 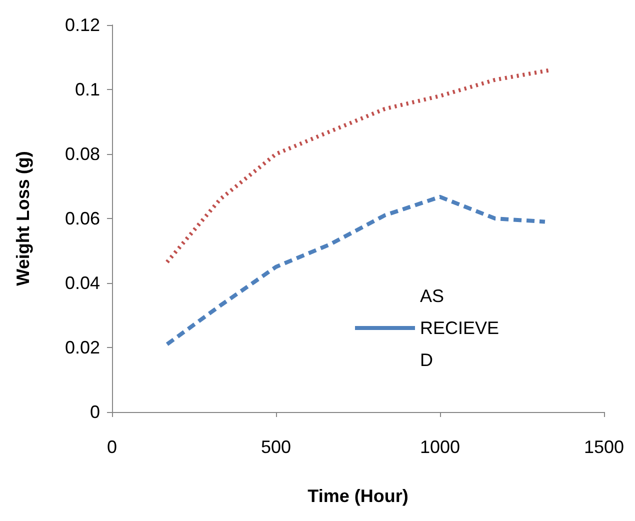 I want to click on y-tick-label: 0.04, so click(x=82, y=283).